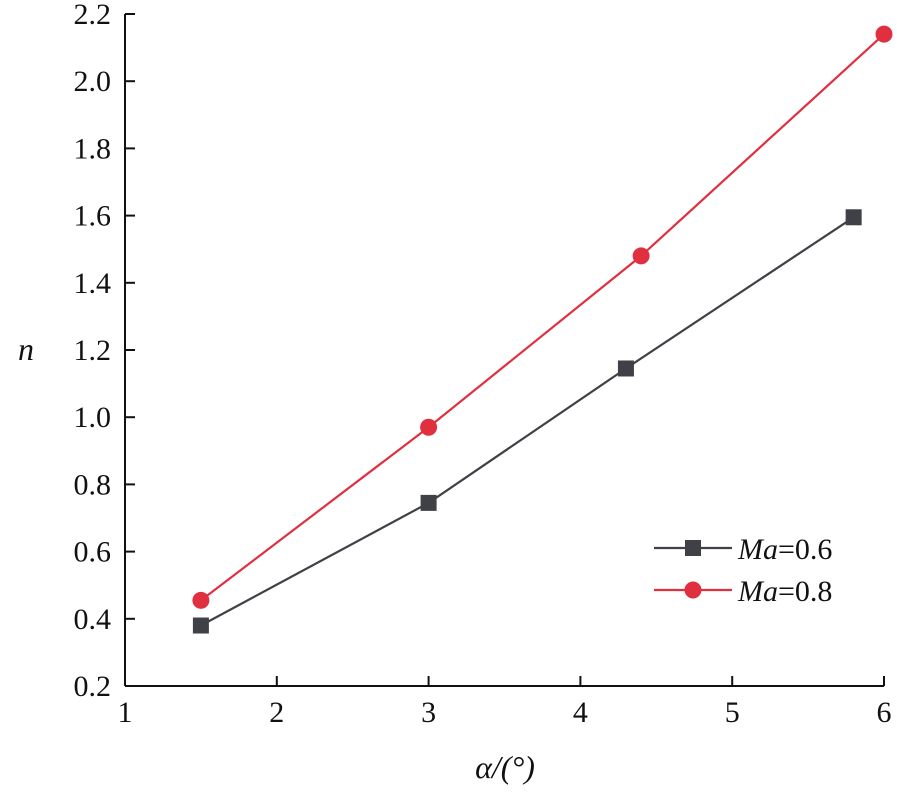 This screenshot has width=897, height=797. I want to click on legend-label: Ma=0.8, so click(784, 591).